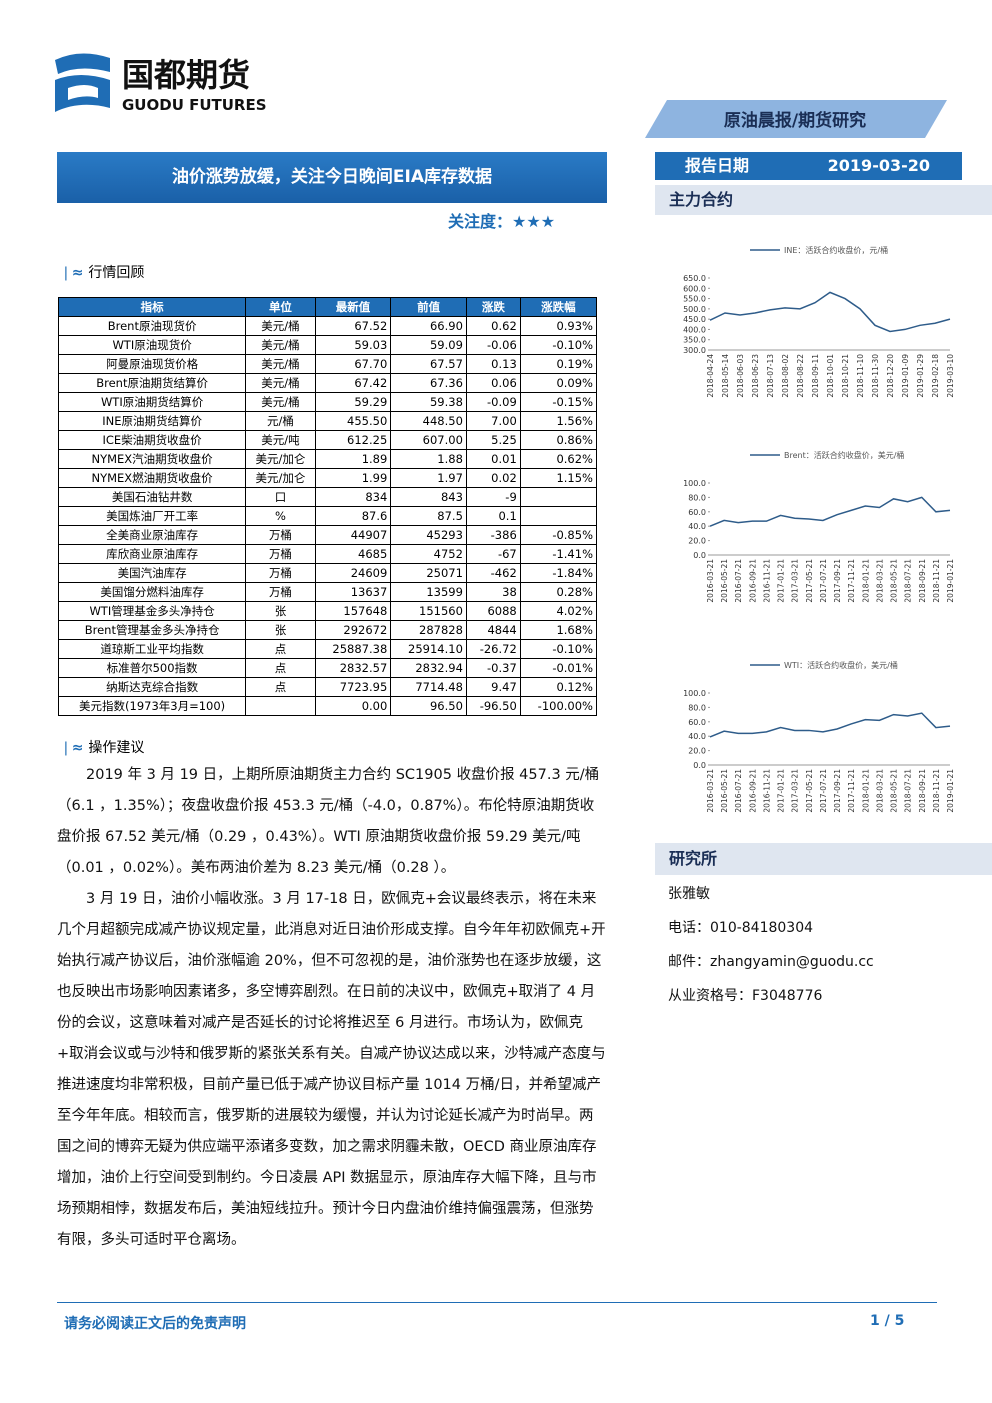 This screenshot has width=992, height=1403. What do you see at coordinates (152, 516) in the screenshot?
I see `table-cell: 美国炼油厂开工率` at bounding box center [152, 516].